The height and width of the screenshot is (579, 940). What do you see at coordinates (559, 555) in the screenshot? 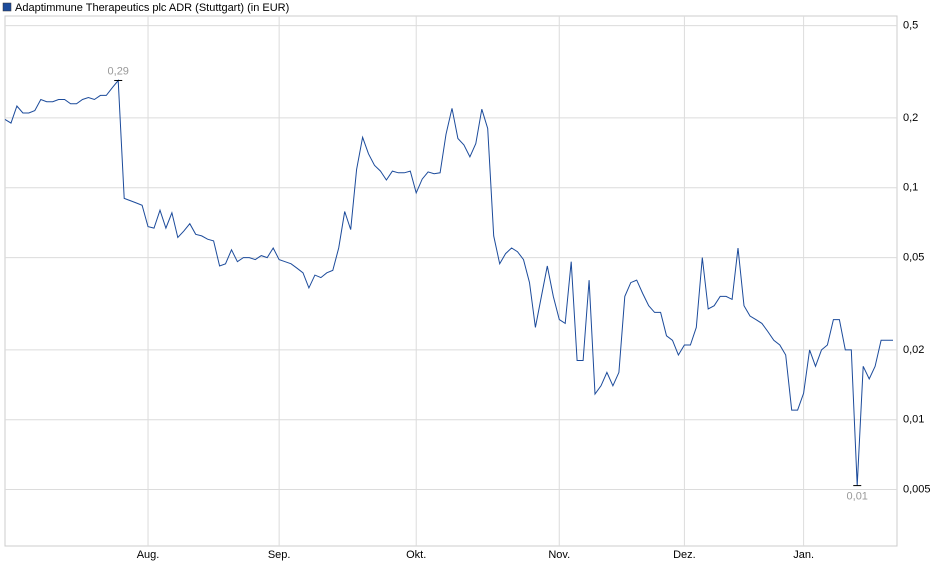
I see `x-tick-label: Nov.` at bounding box center [559, 555].